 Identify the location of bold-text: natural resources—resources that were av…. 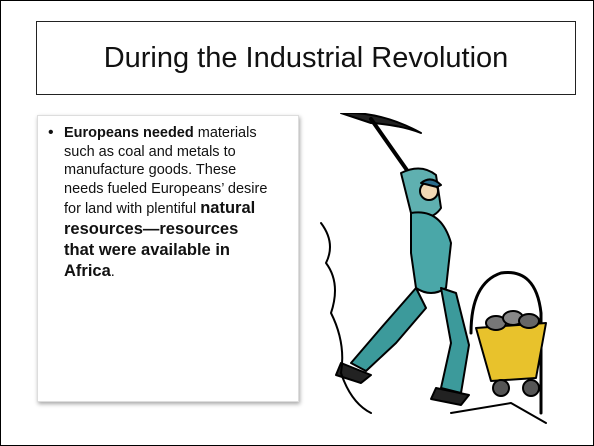
(160, 239).